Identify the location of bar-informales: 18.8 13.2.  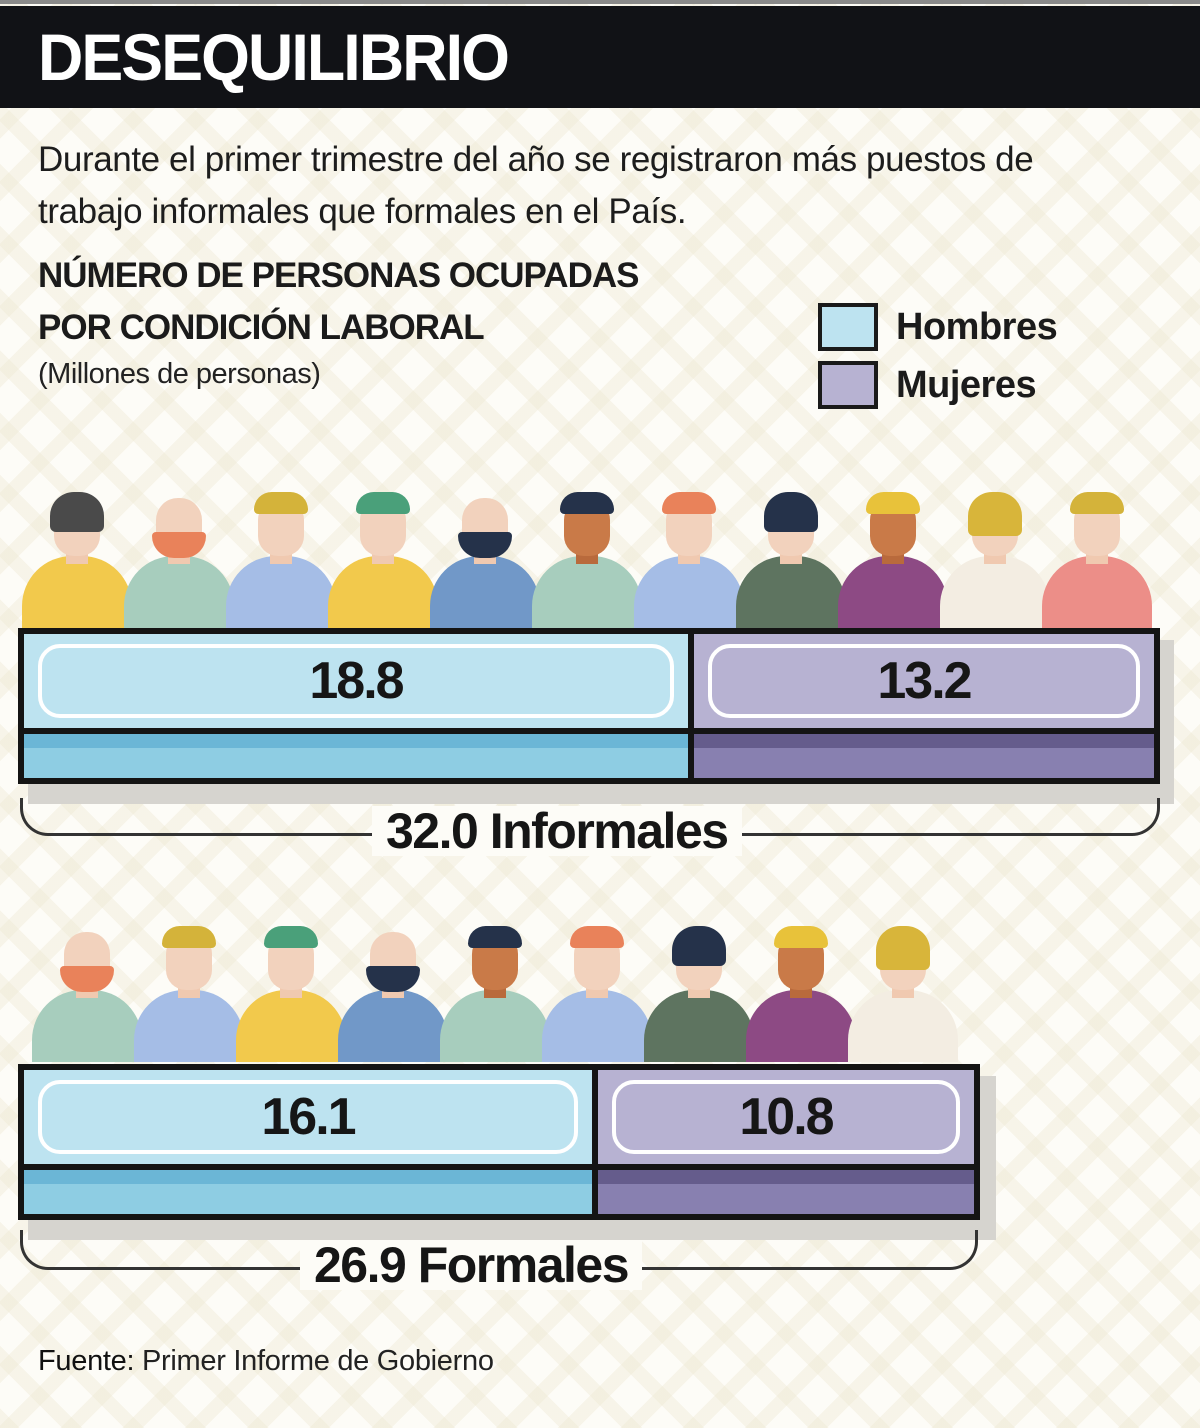
(589, 706).